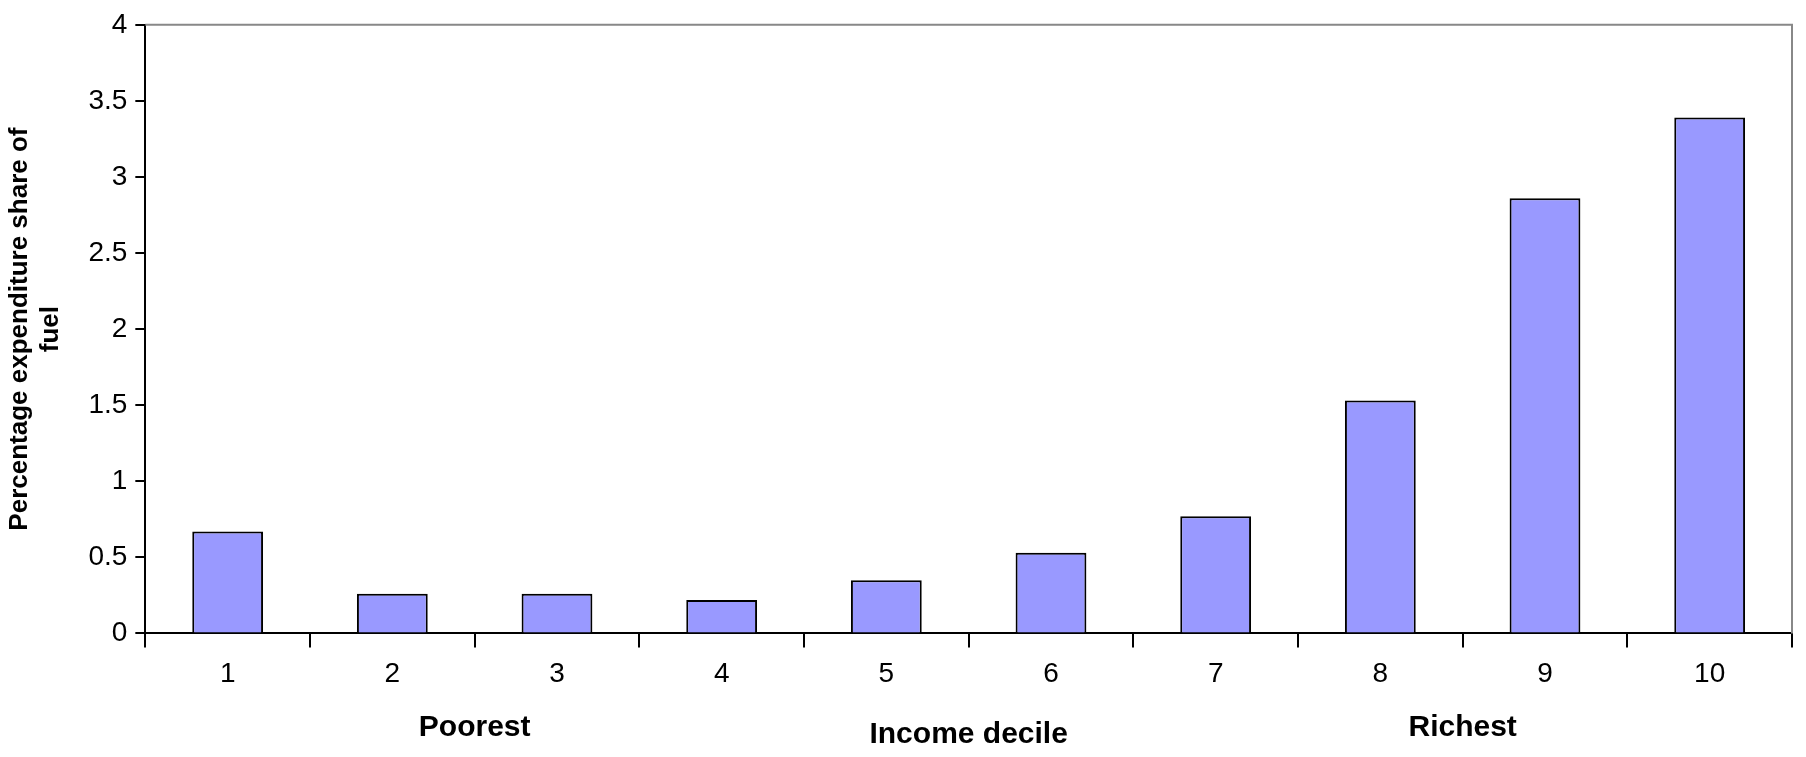  I want to click on x-tick-label: 8, so click(1380, 672).